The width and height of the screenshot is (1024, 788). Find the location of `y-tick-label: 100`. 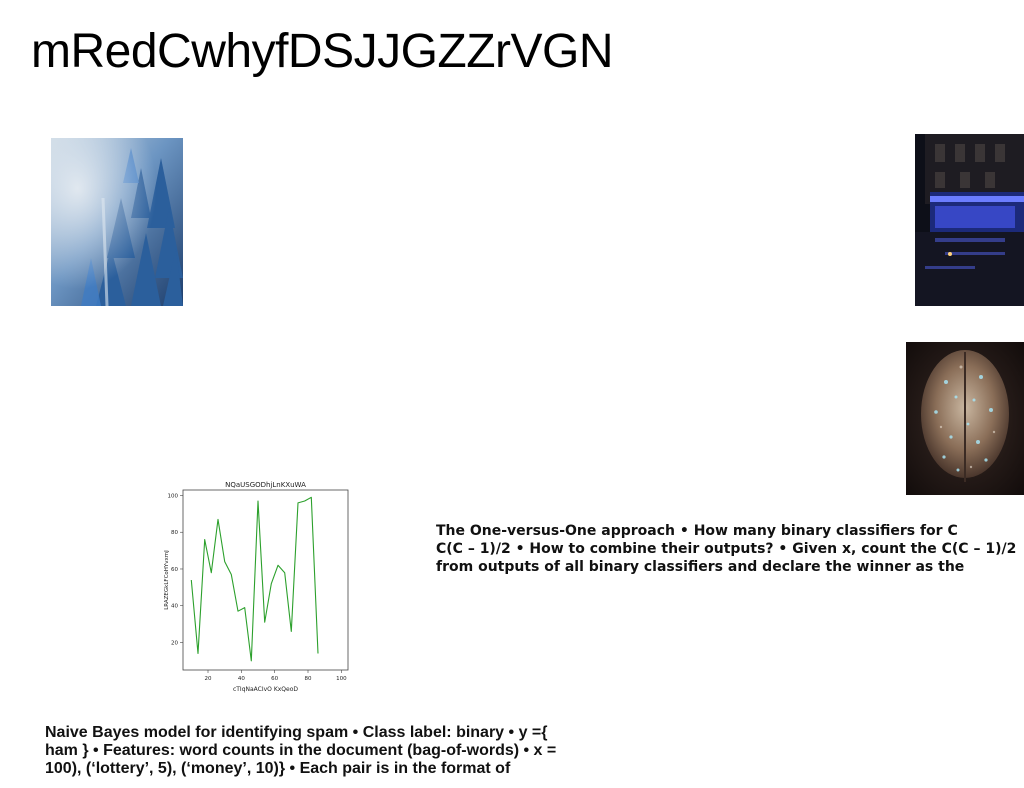

y-tick-label: 100 is located at coordinates (173, 497).